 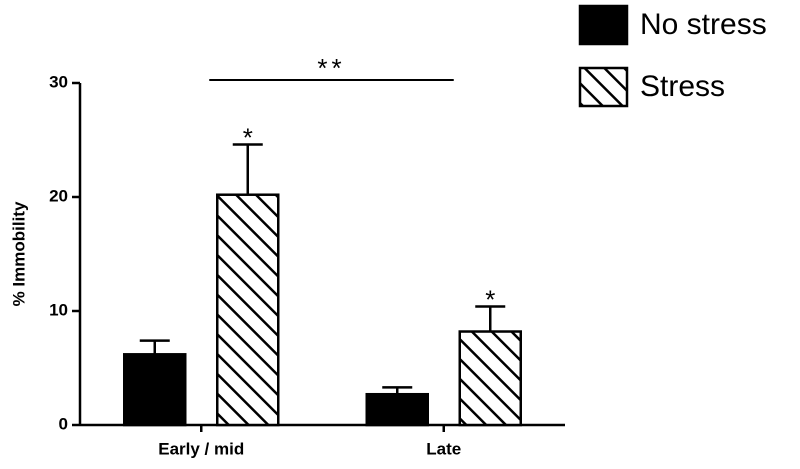 What do you see at coordinates (58, 195) in the screenshot?
I see `y-tick-label: 20` at bounding box center [58, 195].